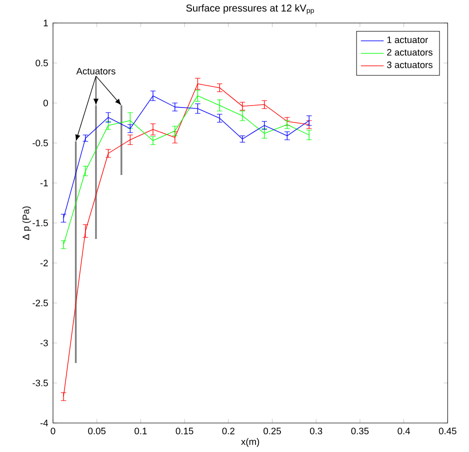  I want to click on y-tick-label: -0.5, so click(40, 143).